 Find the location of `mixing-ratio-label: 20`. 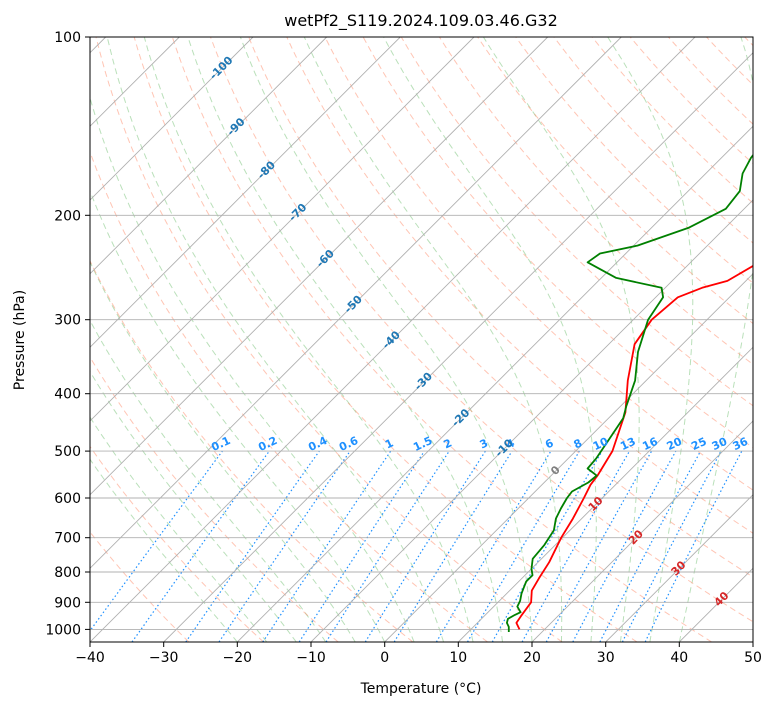

mixing-ratio-label: 20 is located at coordinates (675, 444).